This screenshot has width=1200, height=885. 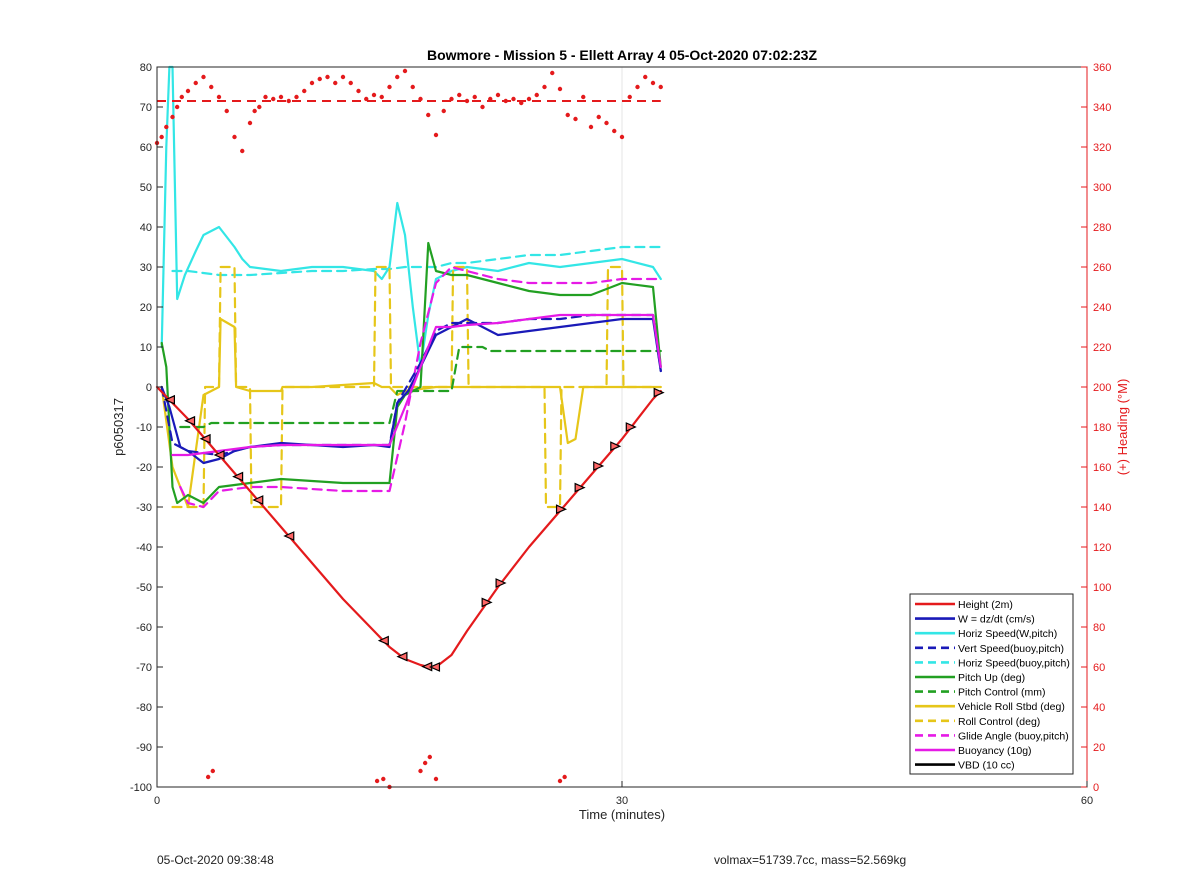 I want to click on y-tick-label: -90, so click(x=144, y=748).